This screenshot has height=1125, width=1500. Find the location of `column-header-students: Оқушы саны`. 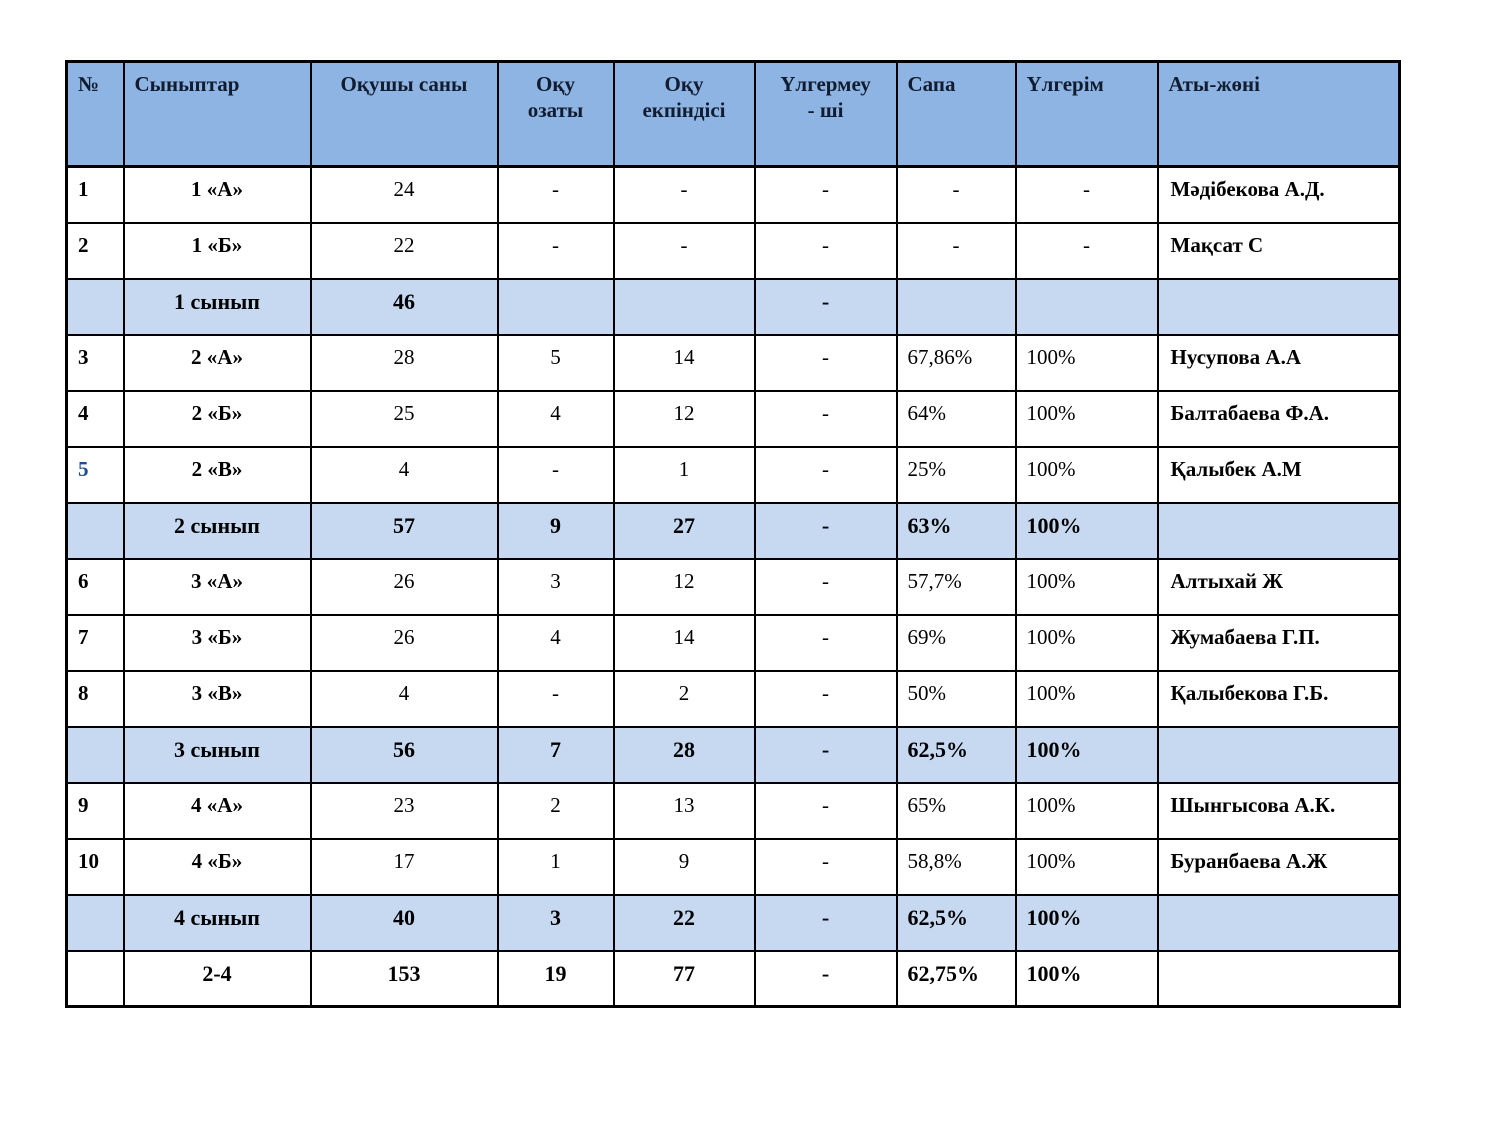

column-header-students: Оқушы саны is located at coordinates (404, 114).